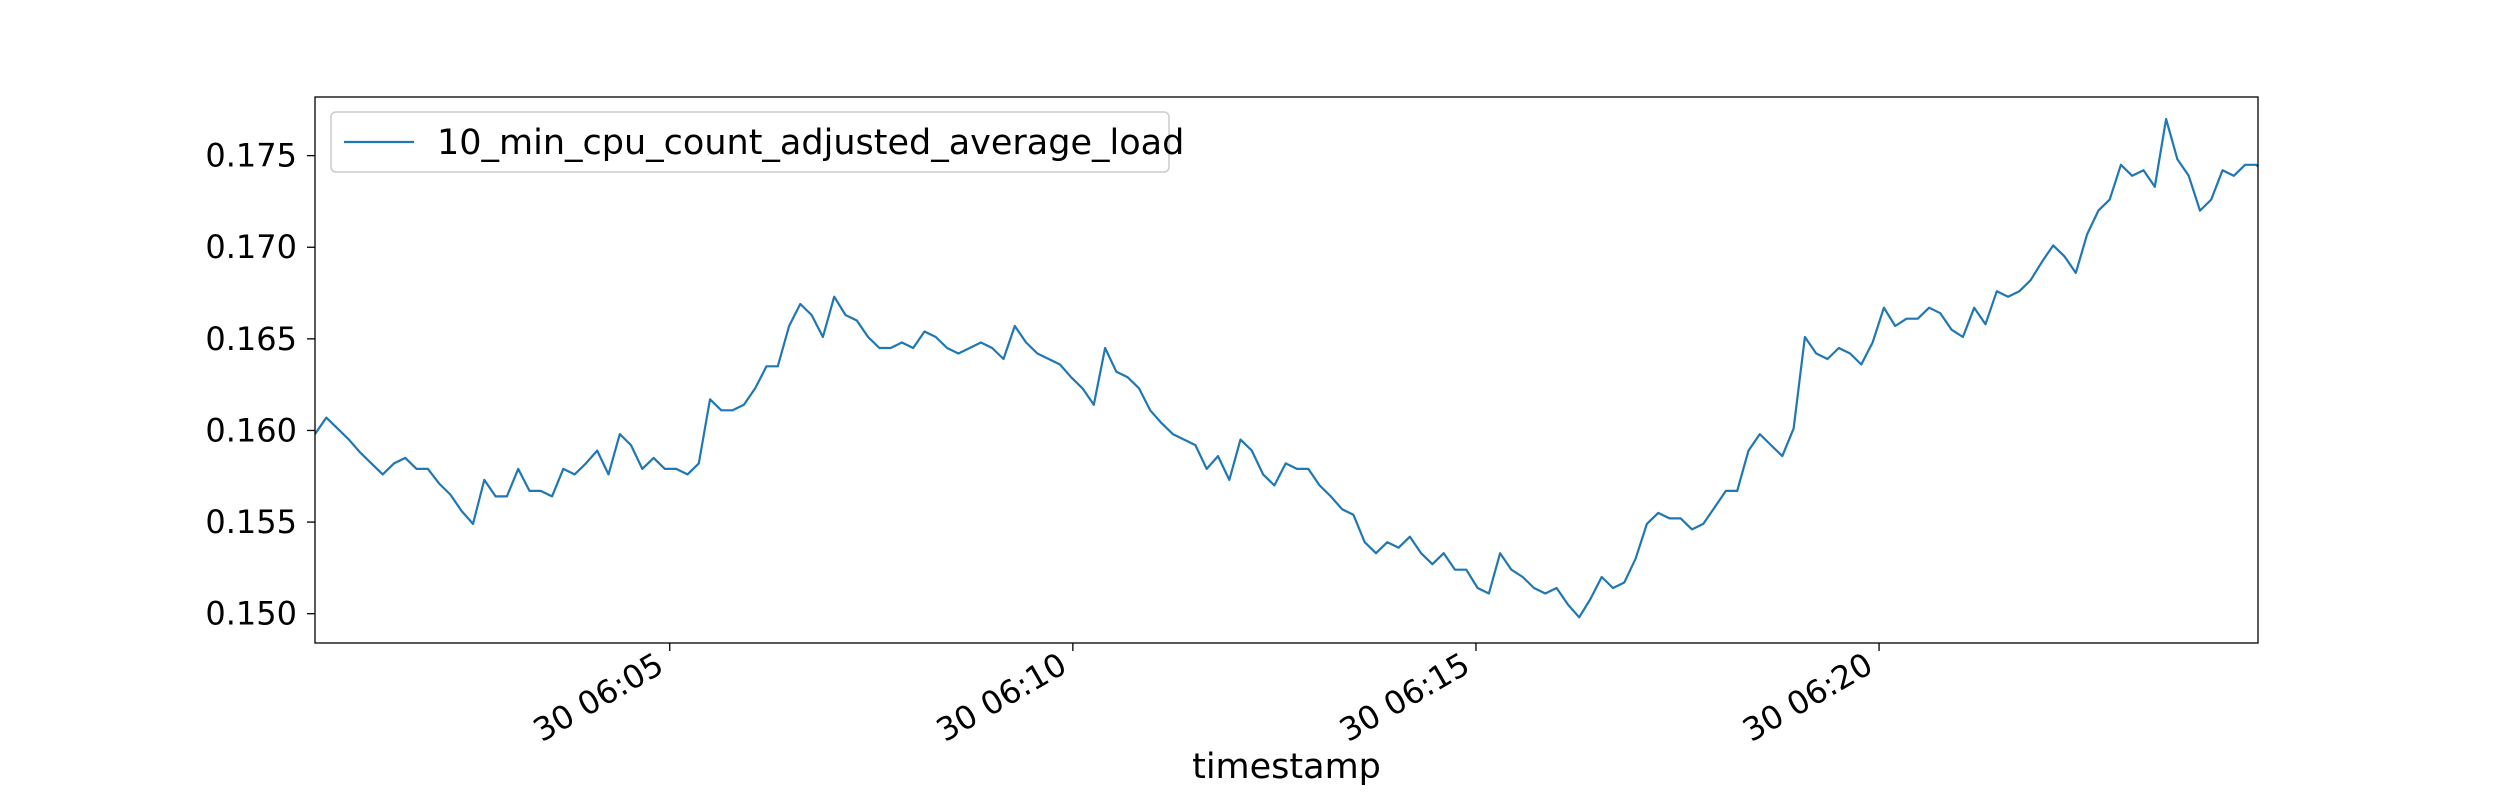  What do you see at coordinates (251, 522) in the screenshot?
I see `y-tick-label: 0.155` at bounding box center [251, 522].